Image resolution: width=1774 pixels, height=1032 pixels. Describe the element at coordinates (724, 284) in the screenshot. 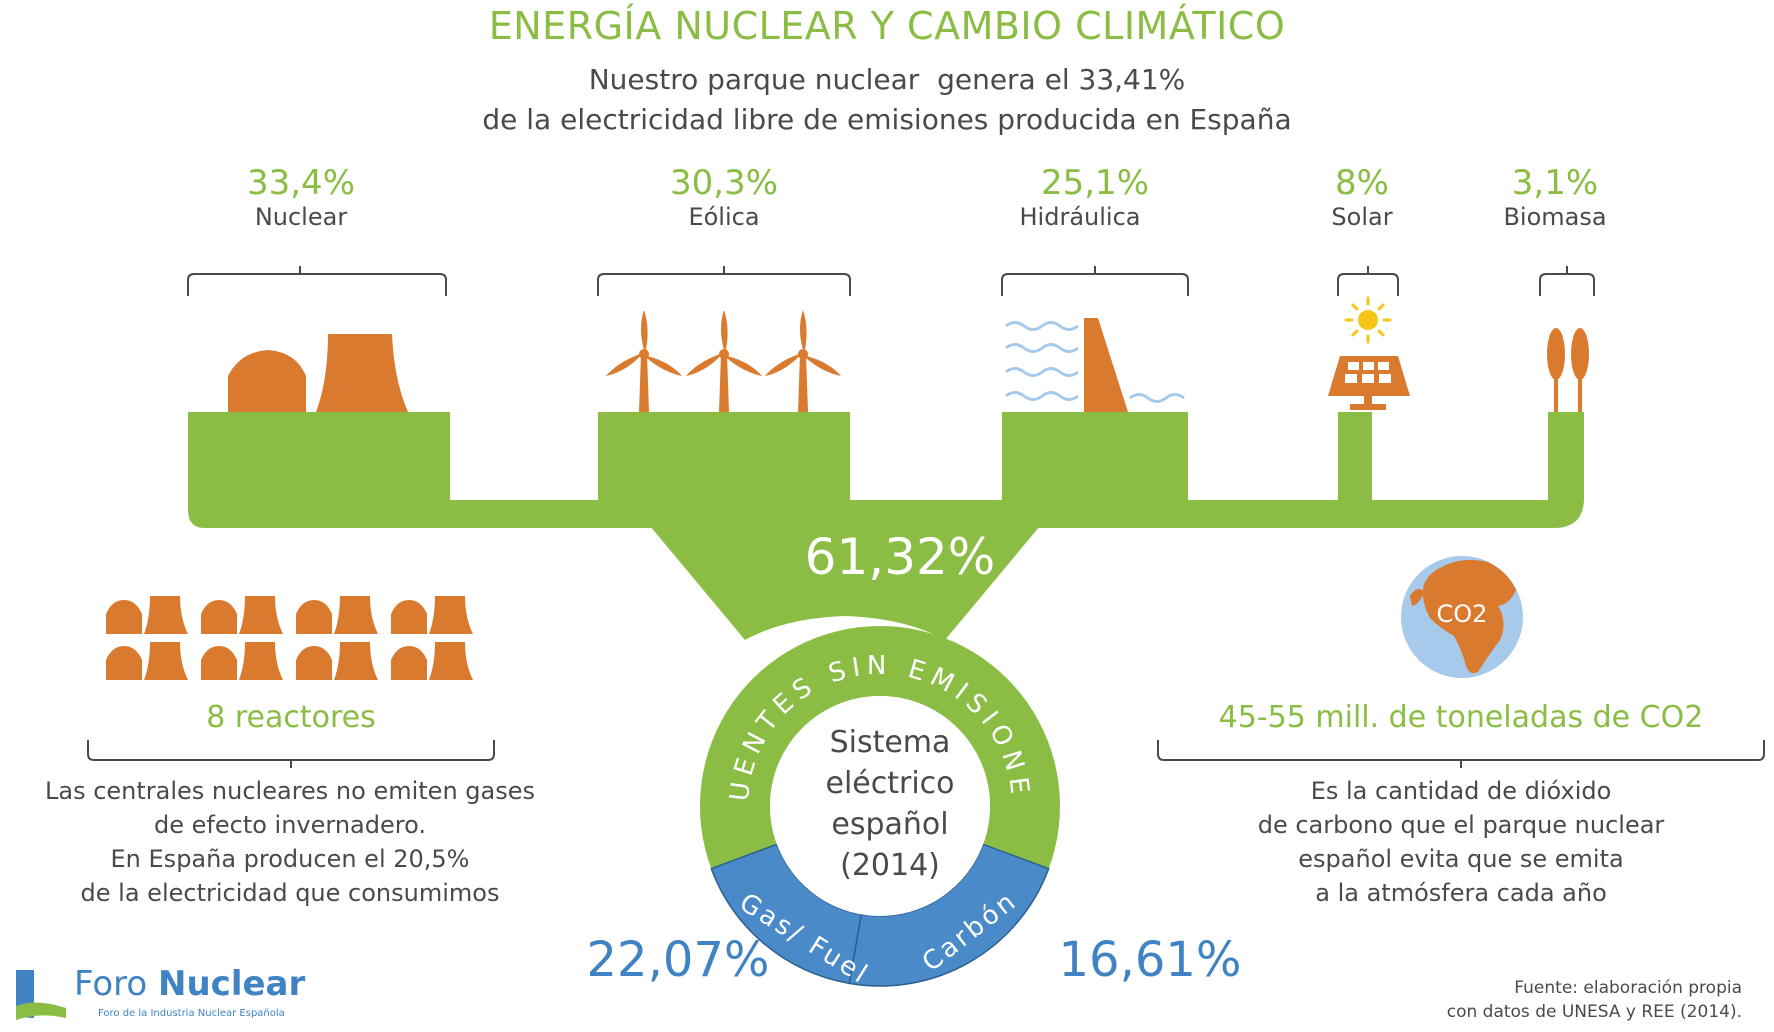

I see `brace-eolica` at that location.